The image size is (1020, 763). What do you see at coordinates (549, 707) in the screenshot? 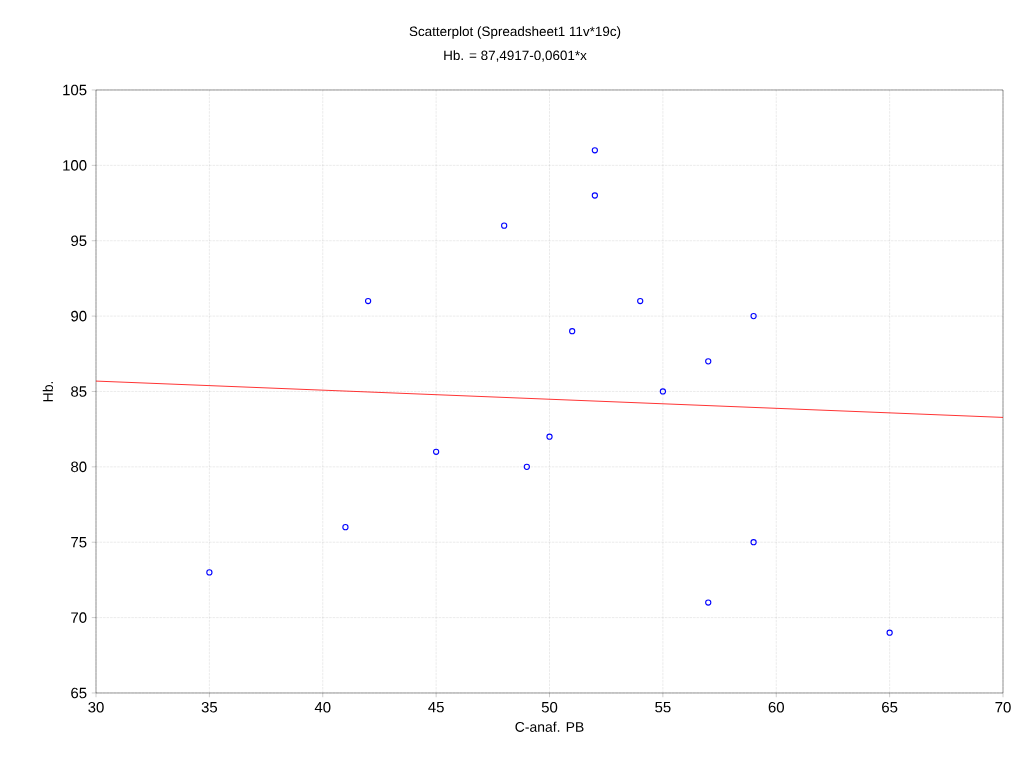
I see `x-tick-label: 50` at bounding box center [549, 707].